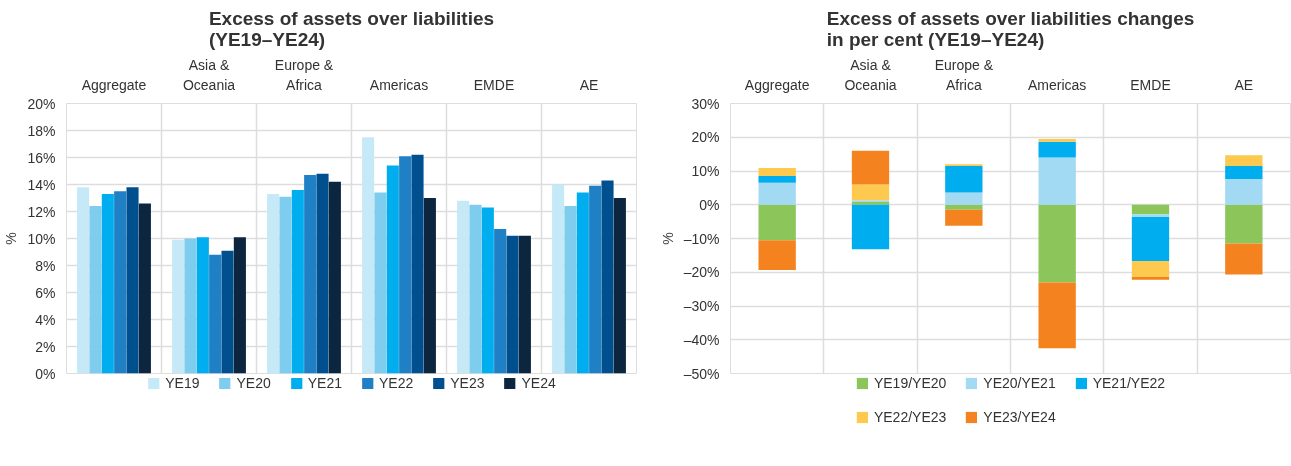  I want to click on legend-label: YE22/YE23, so click(910, 417).